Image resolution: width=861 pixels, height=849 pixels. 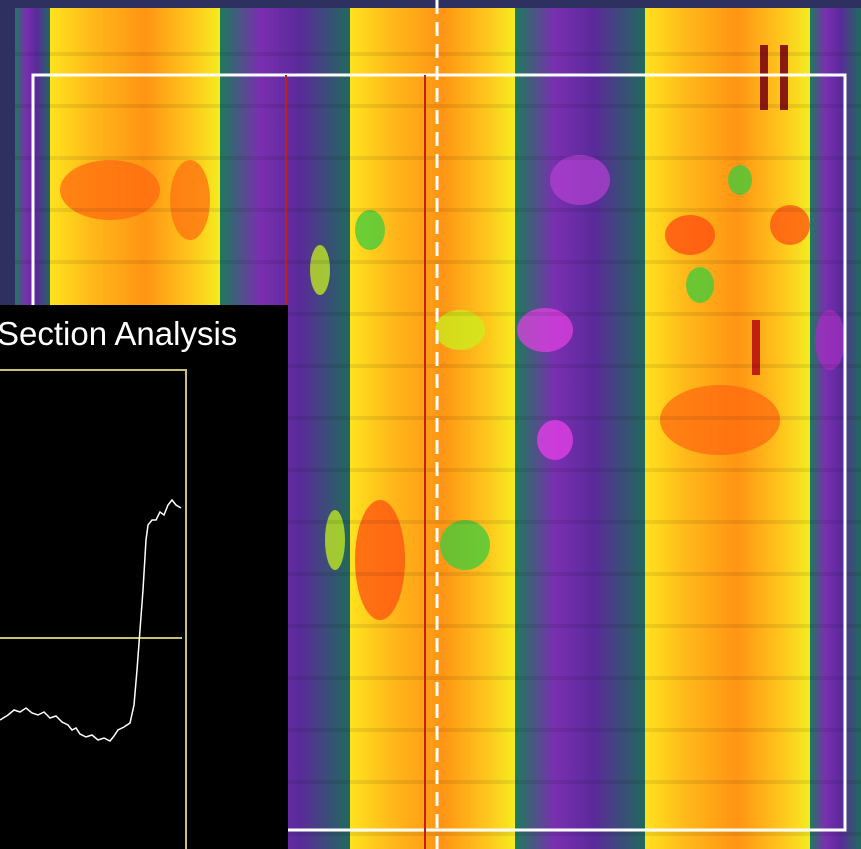 What do you see at coordinates (118, 333) in the screenshot?
I see `panel-title: Section Analysis` at bounding box center [118, 333].